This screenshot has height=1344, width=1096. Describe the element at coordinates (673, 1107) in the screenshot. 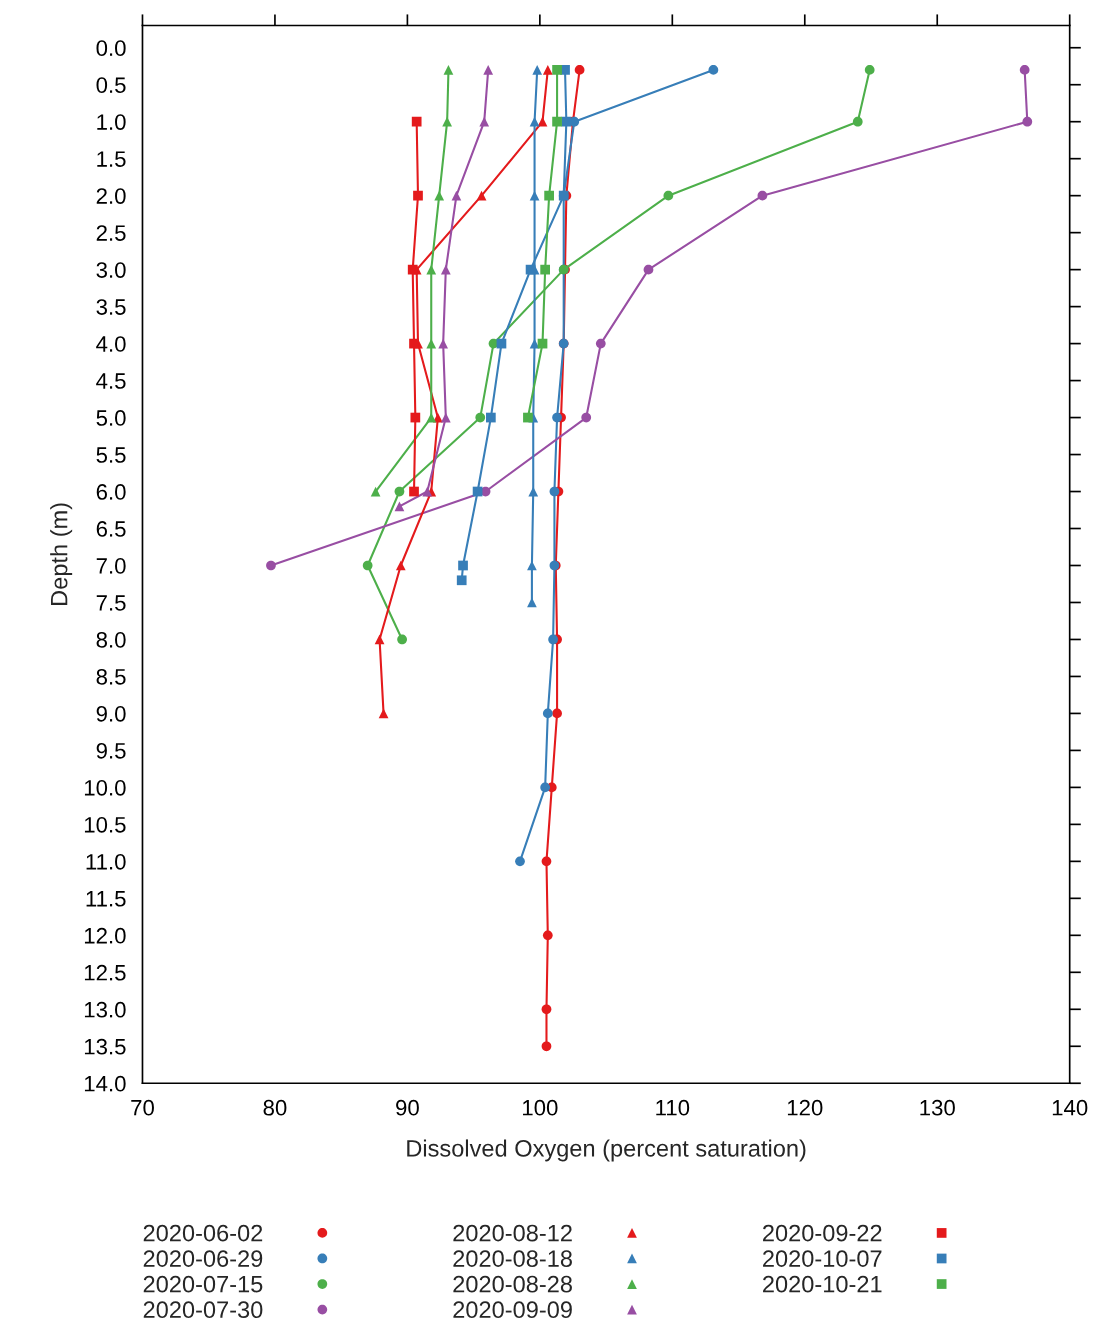

I see `x-tick-label: 110` at that location.